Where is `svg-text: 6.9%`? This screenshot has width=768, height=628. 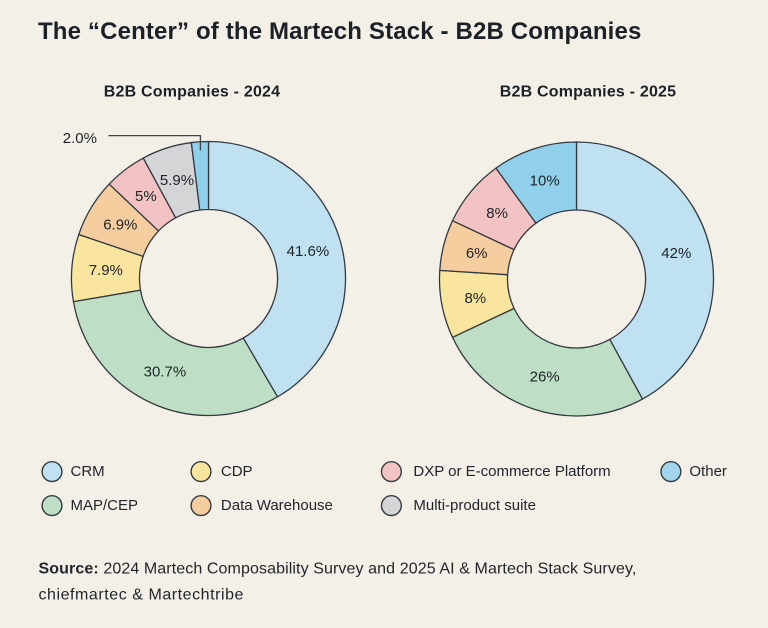 svg-text: 6.9% is located at coordinates (120, 225).